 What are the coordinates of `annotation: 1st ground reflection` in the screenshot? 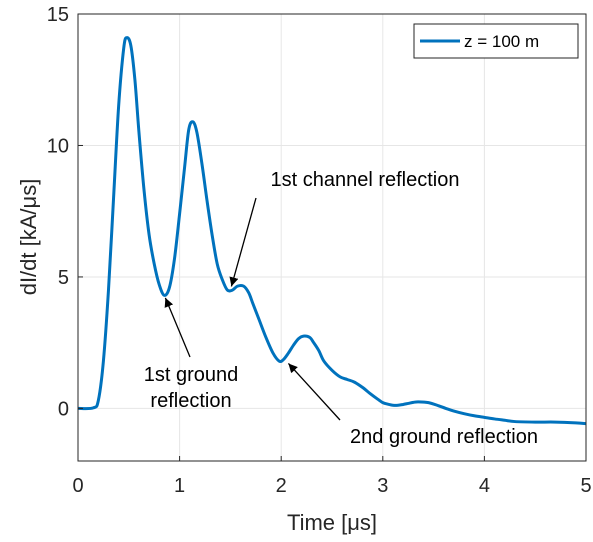 It's located at (191, 354).